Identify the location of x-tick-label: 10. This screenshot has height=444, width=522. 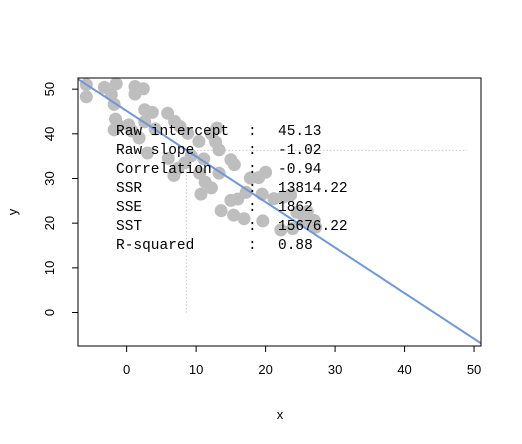
(196, 369).